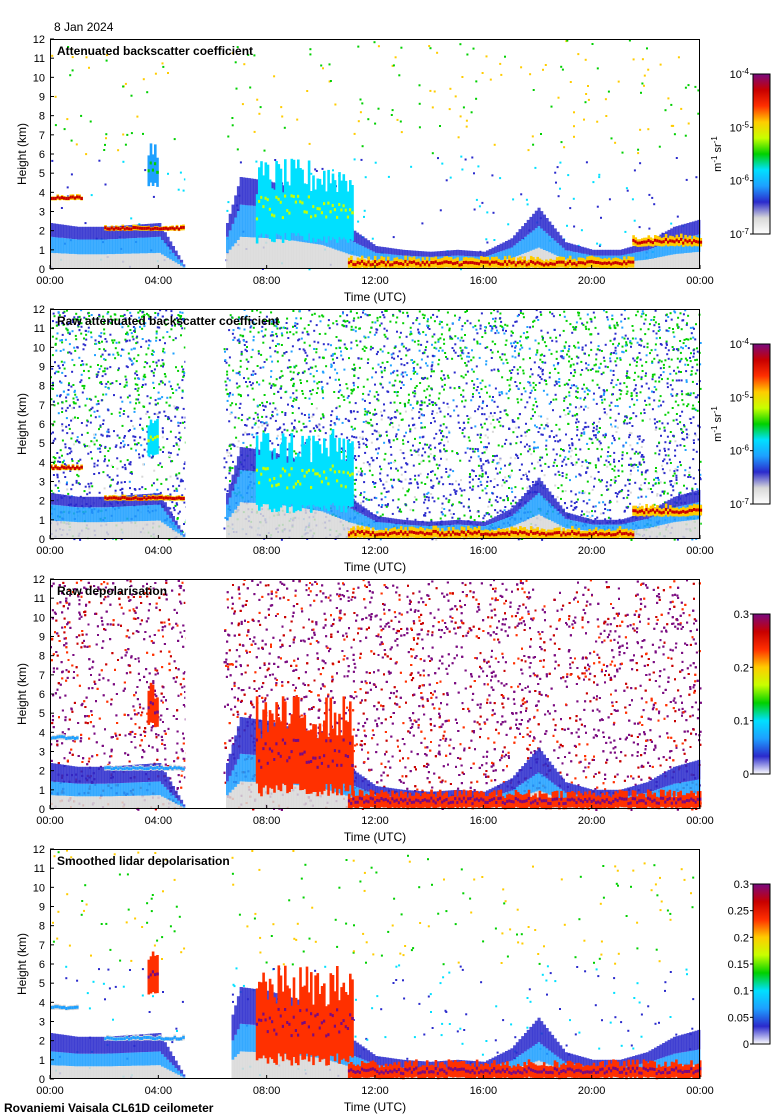  Describe the element at coordinates (746, 1045) in the screenshot. I see `colorbar-tick-label: 0` at that location.